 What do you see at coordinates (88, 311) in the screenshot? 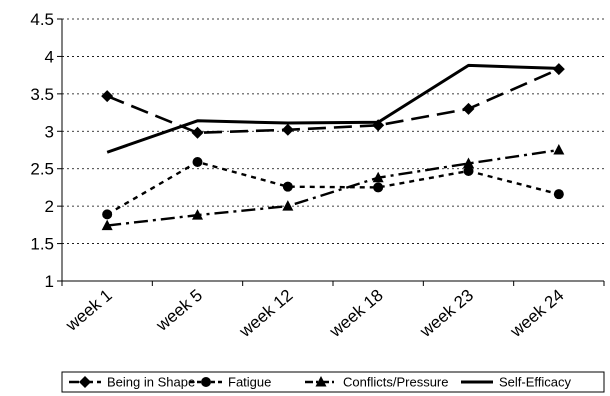
I see `x-tick-label: week 1` at bounding box center [88, 311].